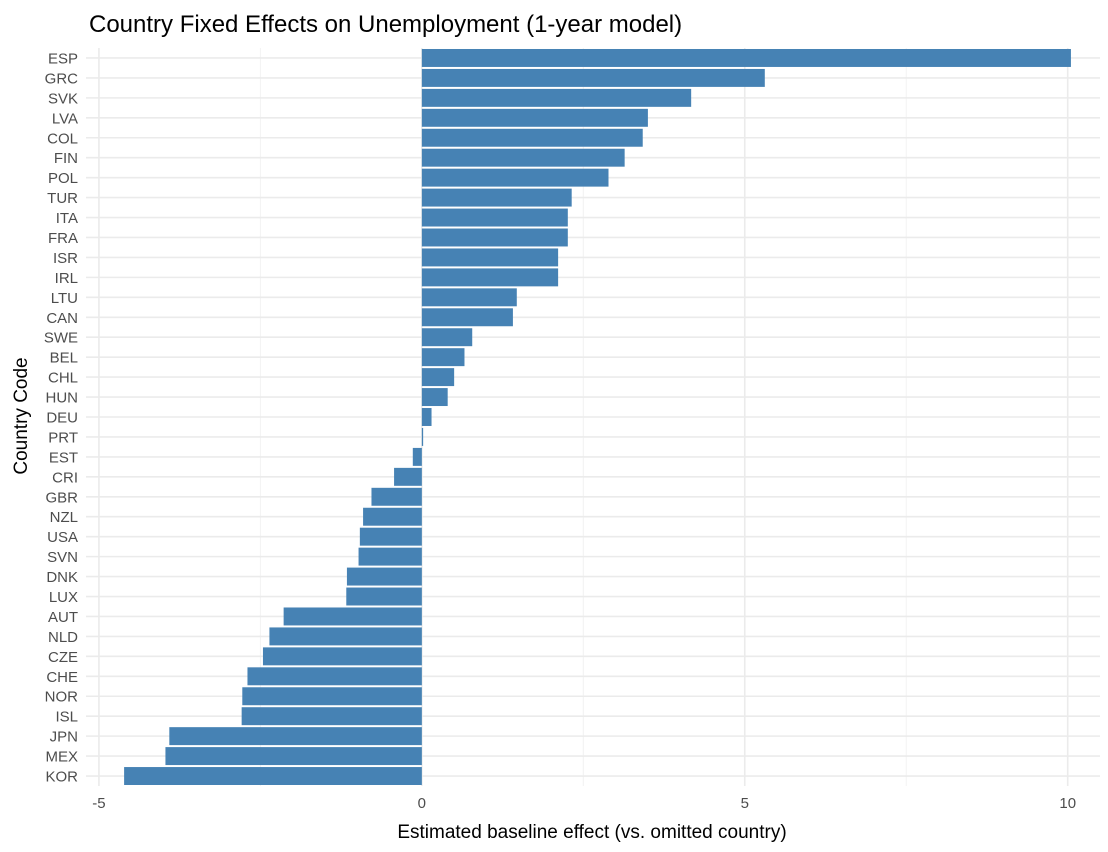 Image resolution: width=1108 pixels, height=852 pixels. I want to click on bar-fra, so click(494, 237).